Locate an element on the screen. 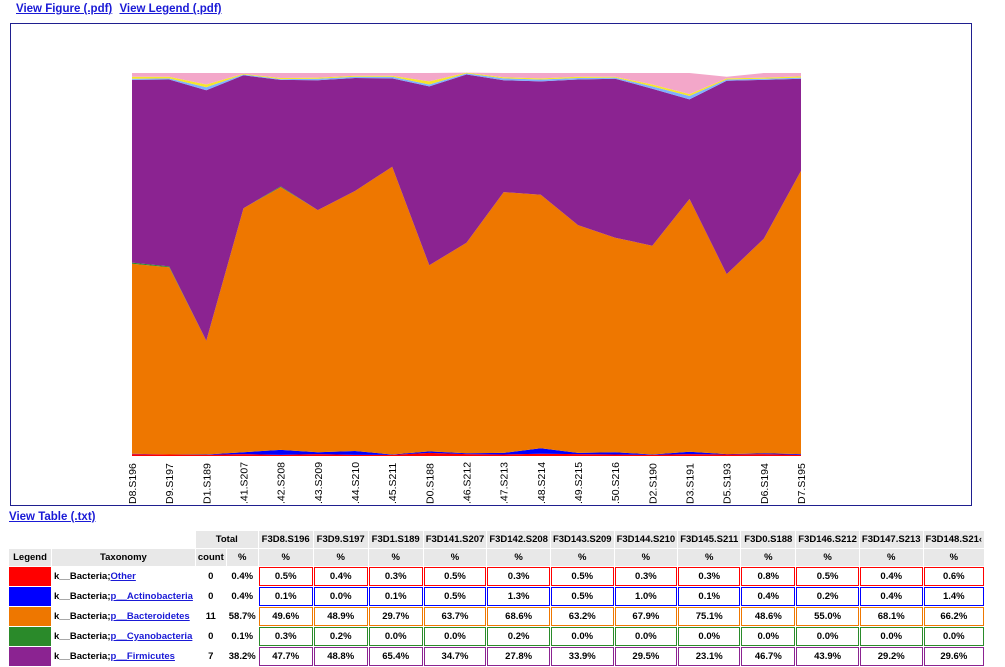 Image resolution: width=1005 pixels, height=667 pixels. sample-pct-cell: 0.6% is located at coordinates (954, 576).